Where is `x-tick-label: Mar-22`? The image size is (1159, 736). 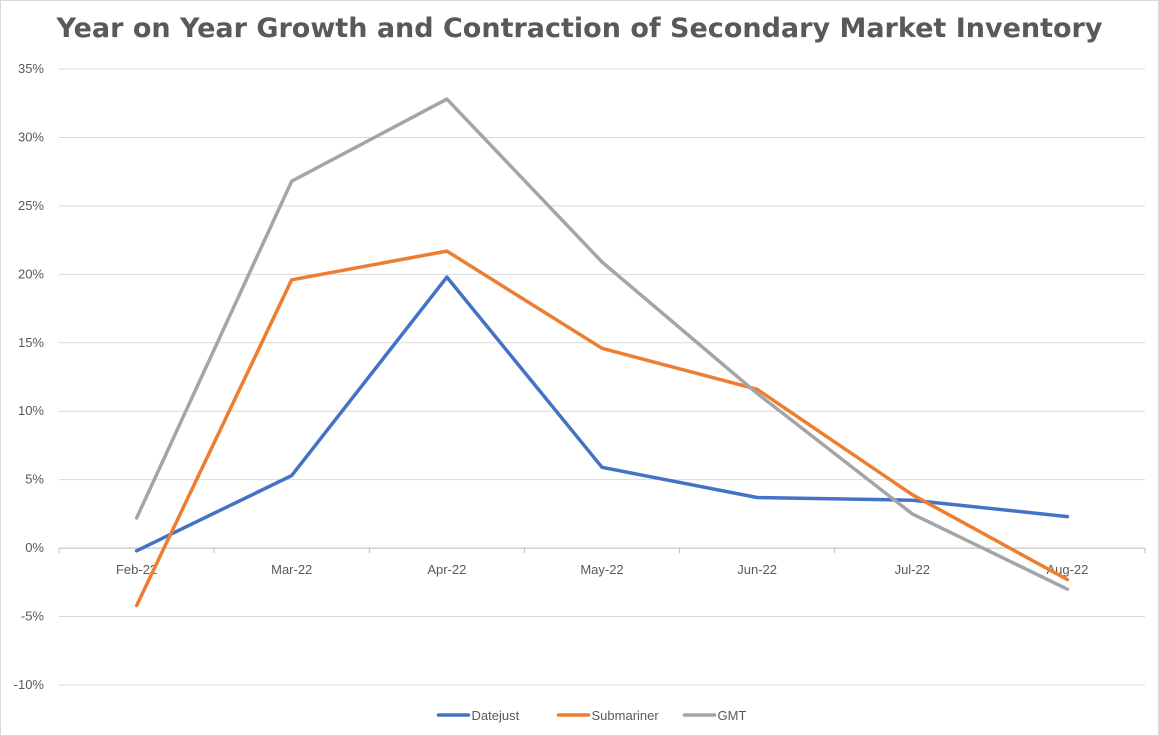 x-tick-label: Mar-22 is located at coordinates (291, 569).